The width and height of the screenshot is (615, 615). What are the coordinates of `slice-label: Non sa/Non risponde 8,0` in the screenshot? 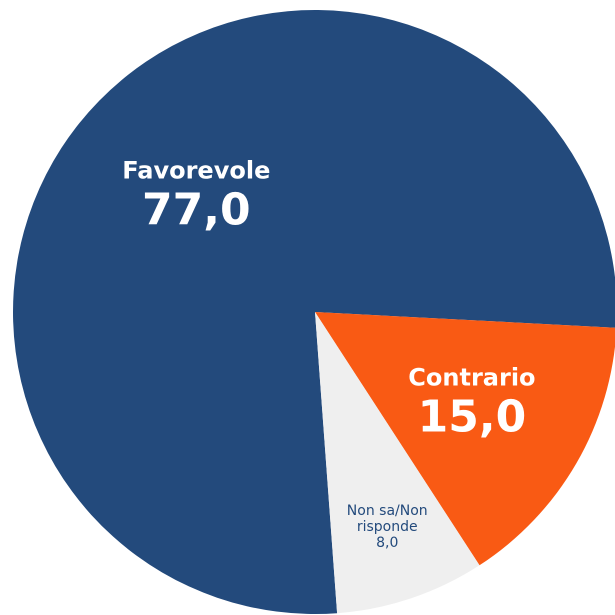 It's located at (387, 527).